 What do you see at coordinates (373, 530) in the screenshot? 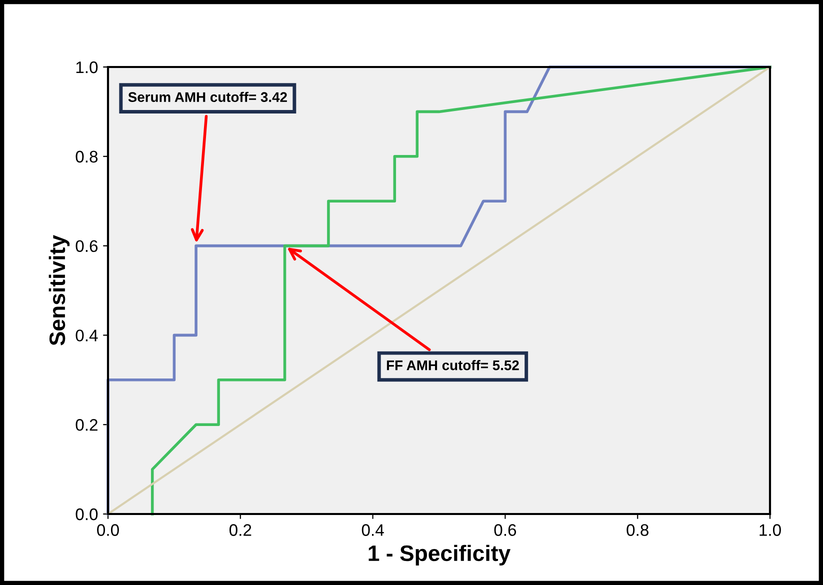
I see `x-tick-label: 0.4` at bounding box center [373, 530].